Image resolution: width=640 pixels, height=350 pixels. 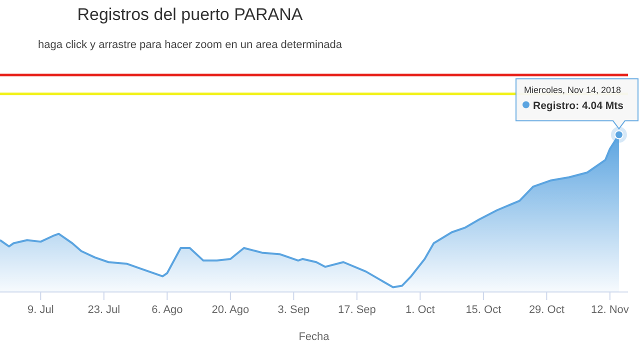 What do you see at coordinates (294, 310) in the screenshot?
I see `x-tick-label: 3. Sep` at bounding box center [294, 310].